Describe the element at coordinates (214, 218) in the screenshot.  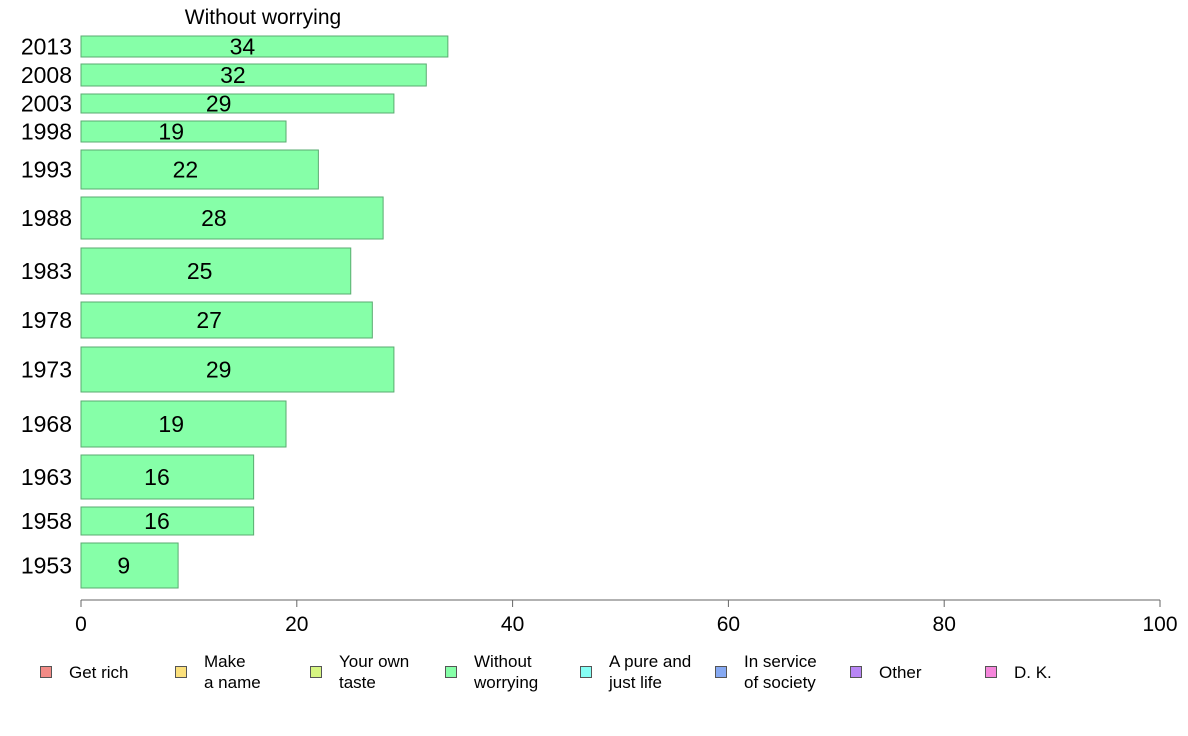
I see `data-label: 28` at that location.